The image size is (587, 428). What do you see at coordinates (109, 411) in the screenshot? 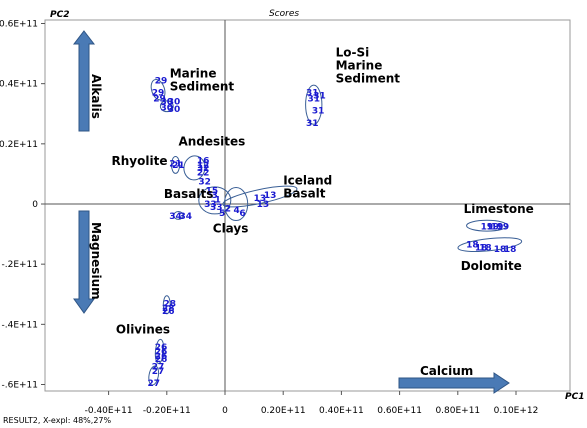
I see `x-tick-label: -0.40E+11` at bounding box center [109, 411].